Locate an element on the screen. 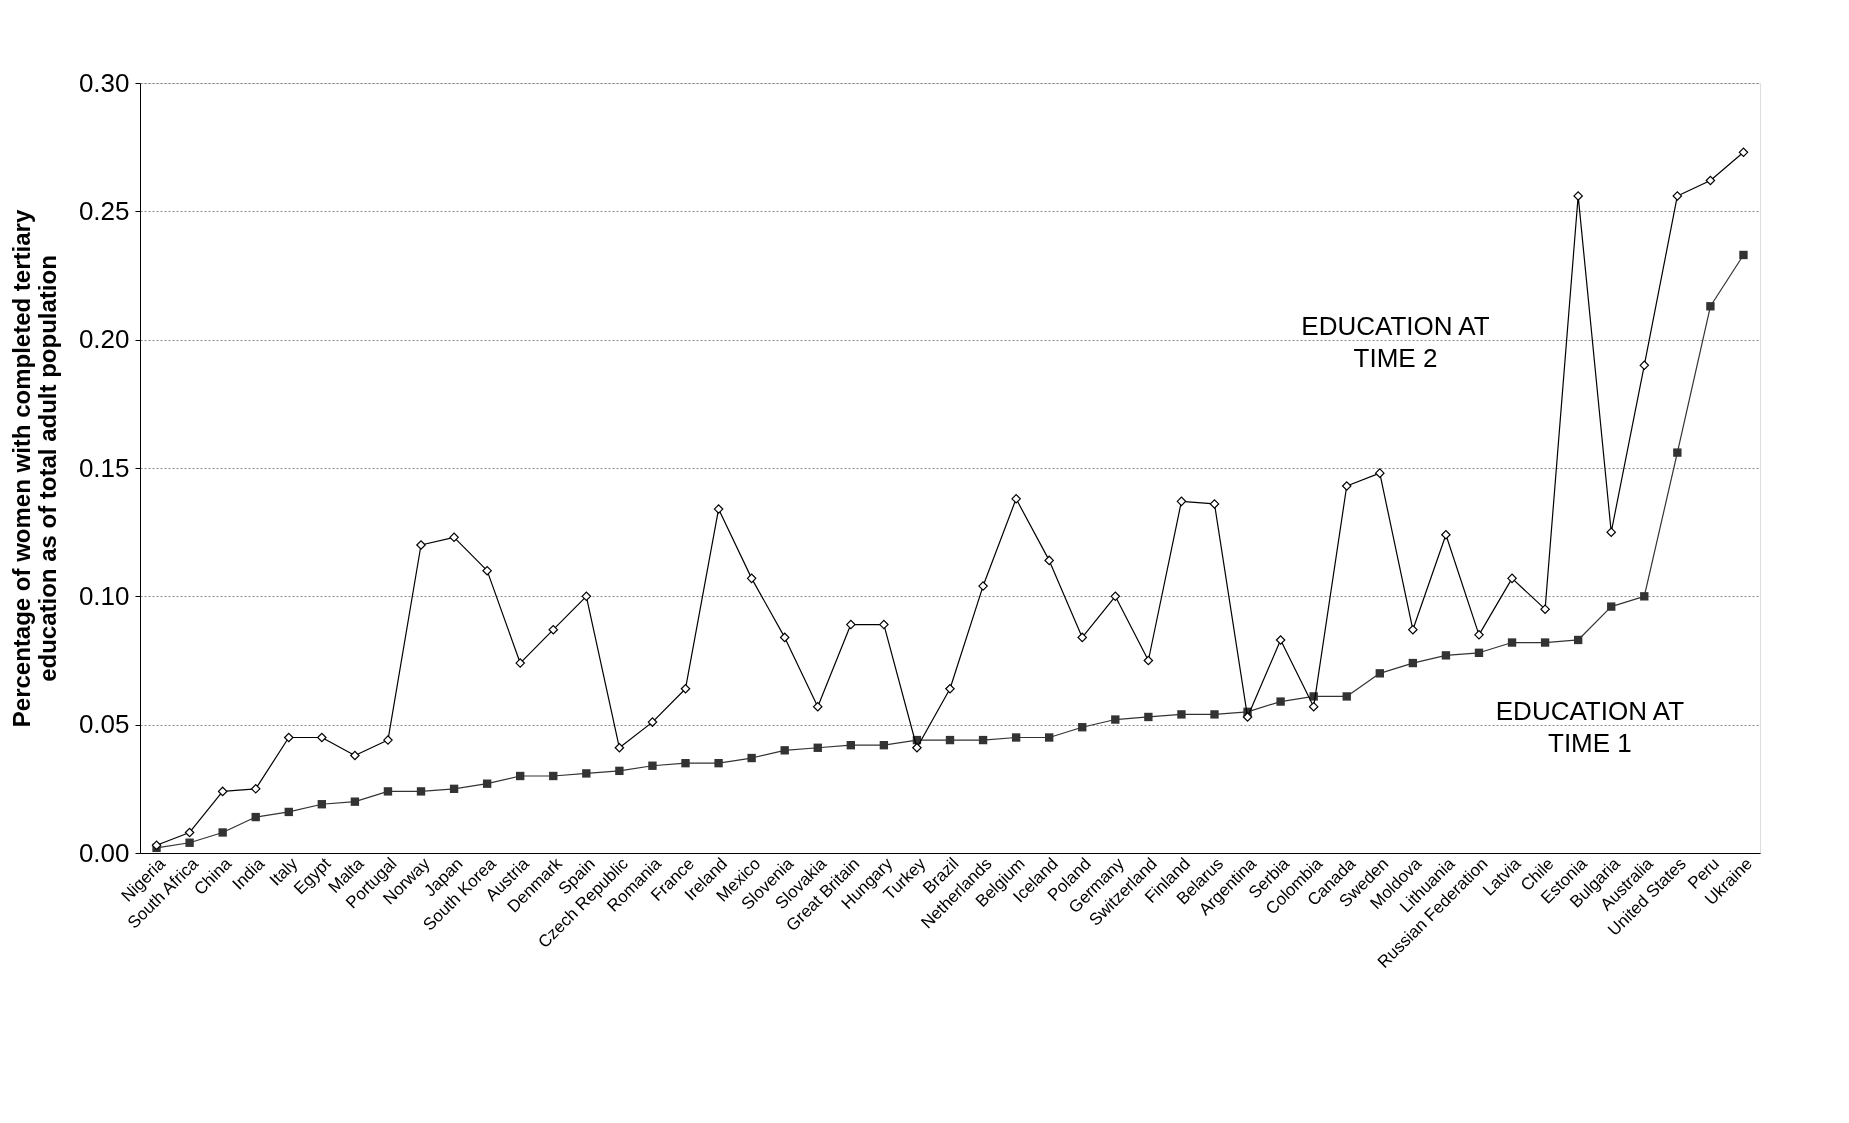 The height and width of the screenshot is (1123, 1849). series-label: EDUCATION AT TIME 1 is located at coordinates (1590, 726).